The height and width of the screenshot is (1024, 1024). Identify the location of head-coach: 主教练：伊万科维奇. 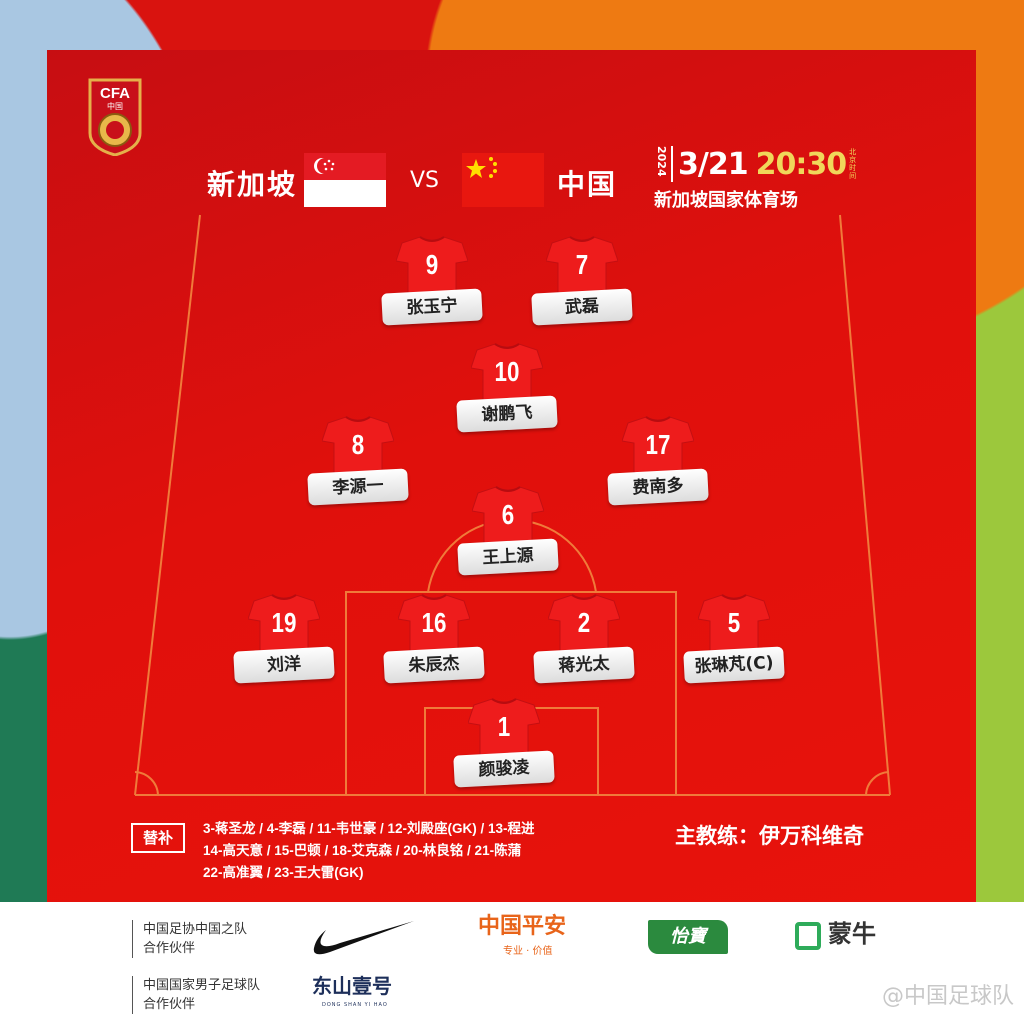
(769, 836).